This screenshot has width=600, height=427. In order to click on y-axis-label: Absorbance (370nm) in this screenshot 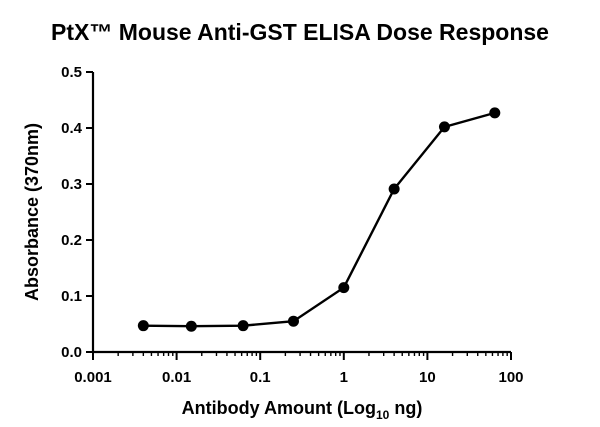, I will do `click(32, 212)`.